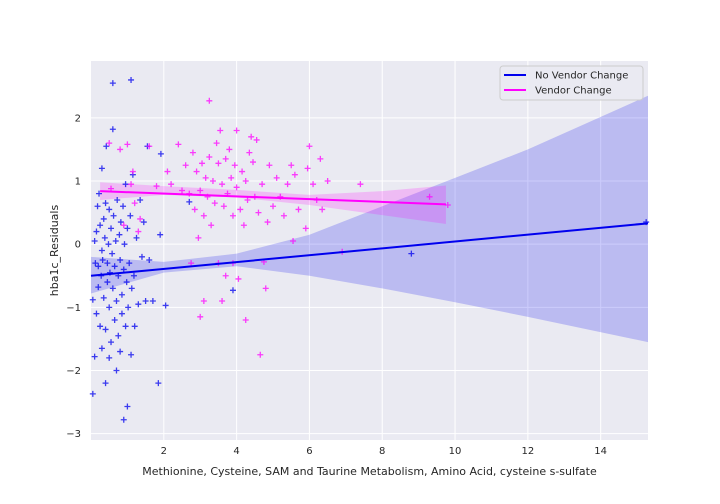  Describe the element at coordinates (78, 182) in the screenshot. I see `y-tick-label: 1` at that location.